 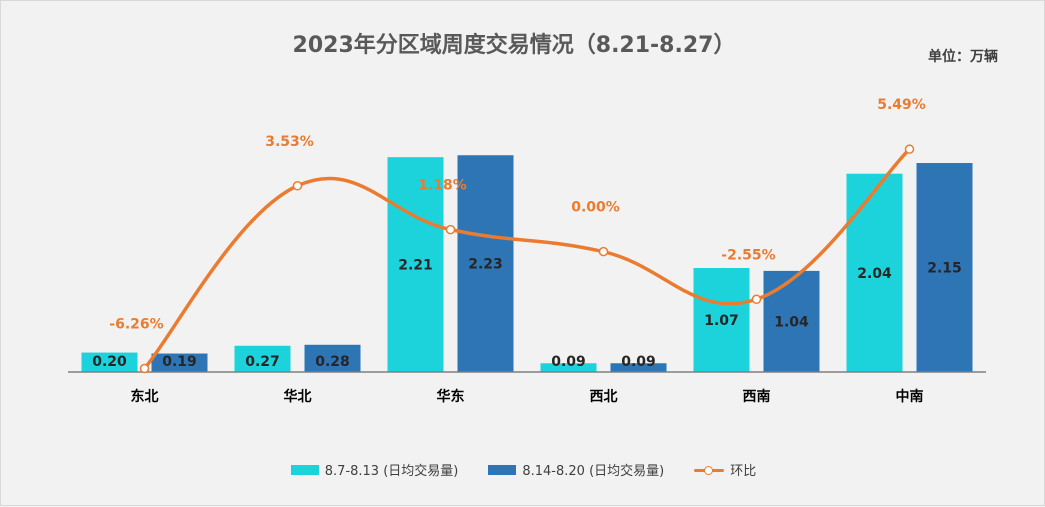 What do you see at coordinates (442, 186) in the screenshot?
I see `mom-label-2: 1.18%` at bounding box center [442, 186].